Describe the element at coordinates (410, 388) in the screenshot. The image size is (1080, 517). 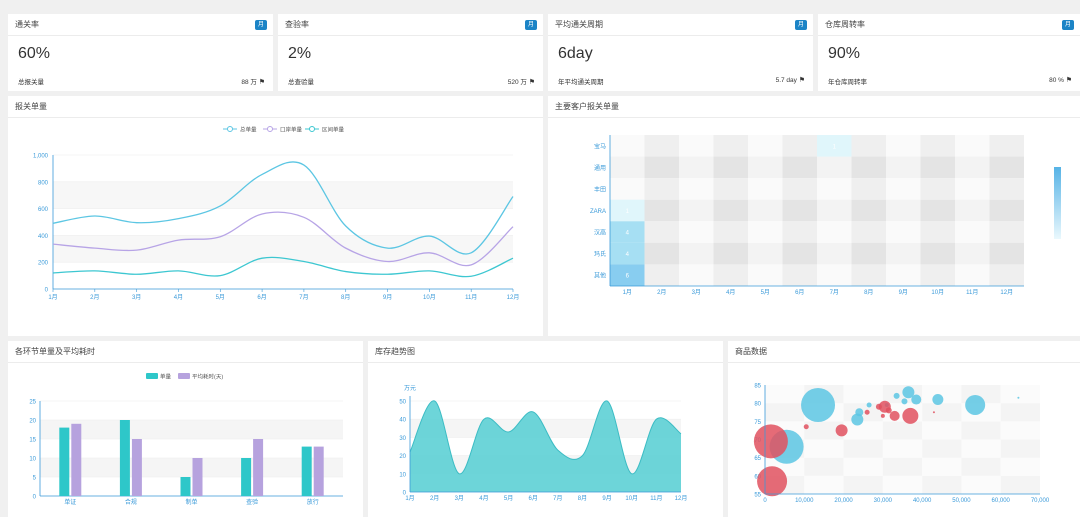
I see `y-axis-unit: 万元` at that location.